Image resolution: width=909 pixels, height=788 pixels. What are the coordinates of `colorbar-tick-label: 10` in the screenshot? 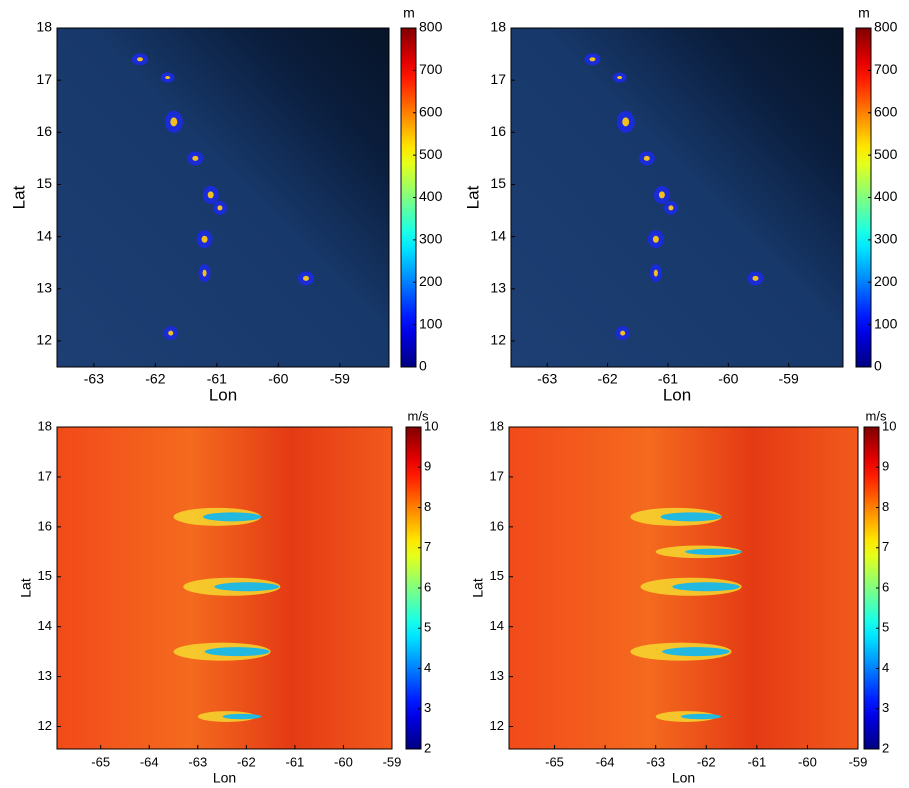 It's located at (431, 425).